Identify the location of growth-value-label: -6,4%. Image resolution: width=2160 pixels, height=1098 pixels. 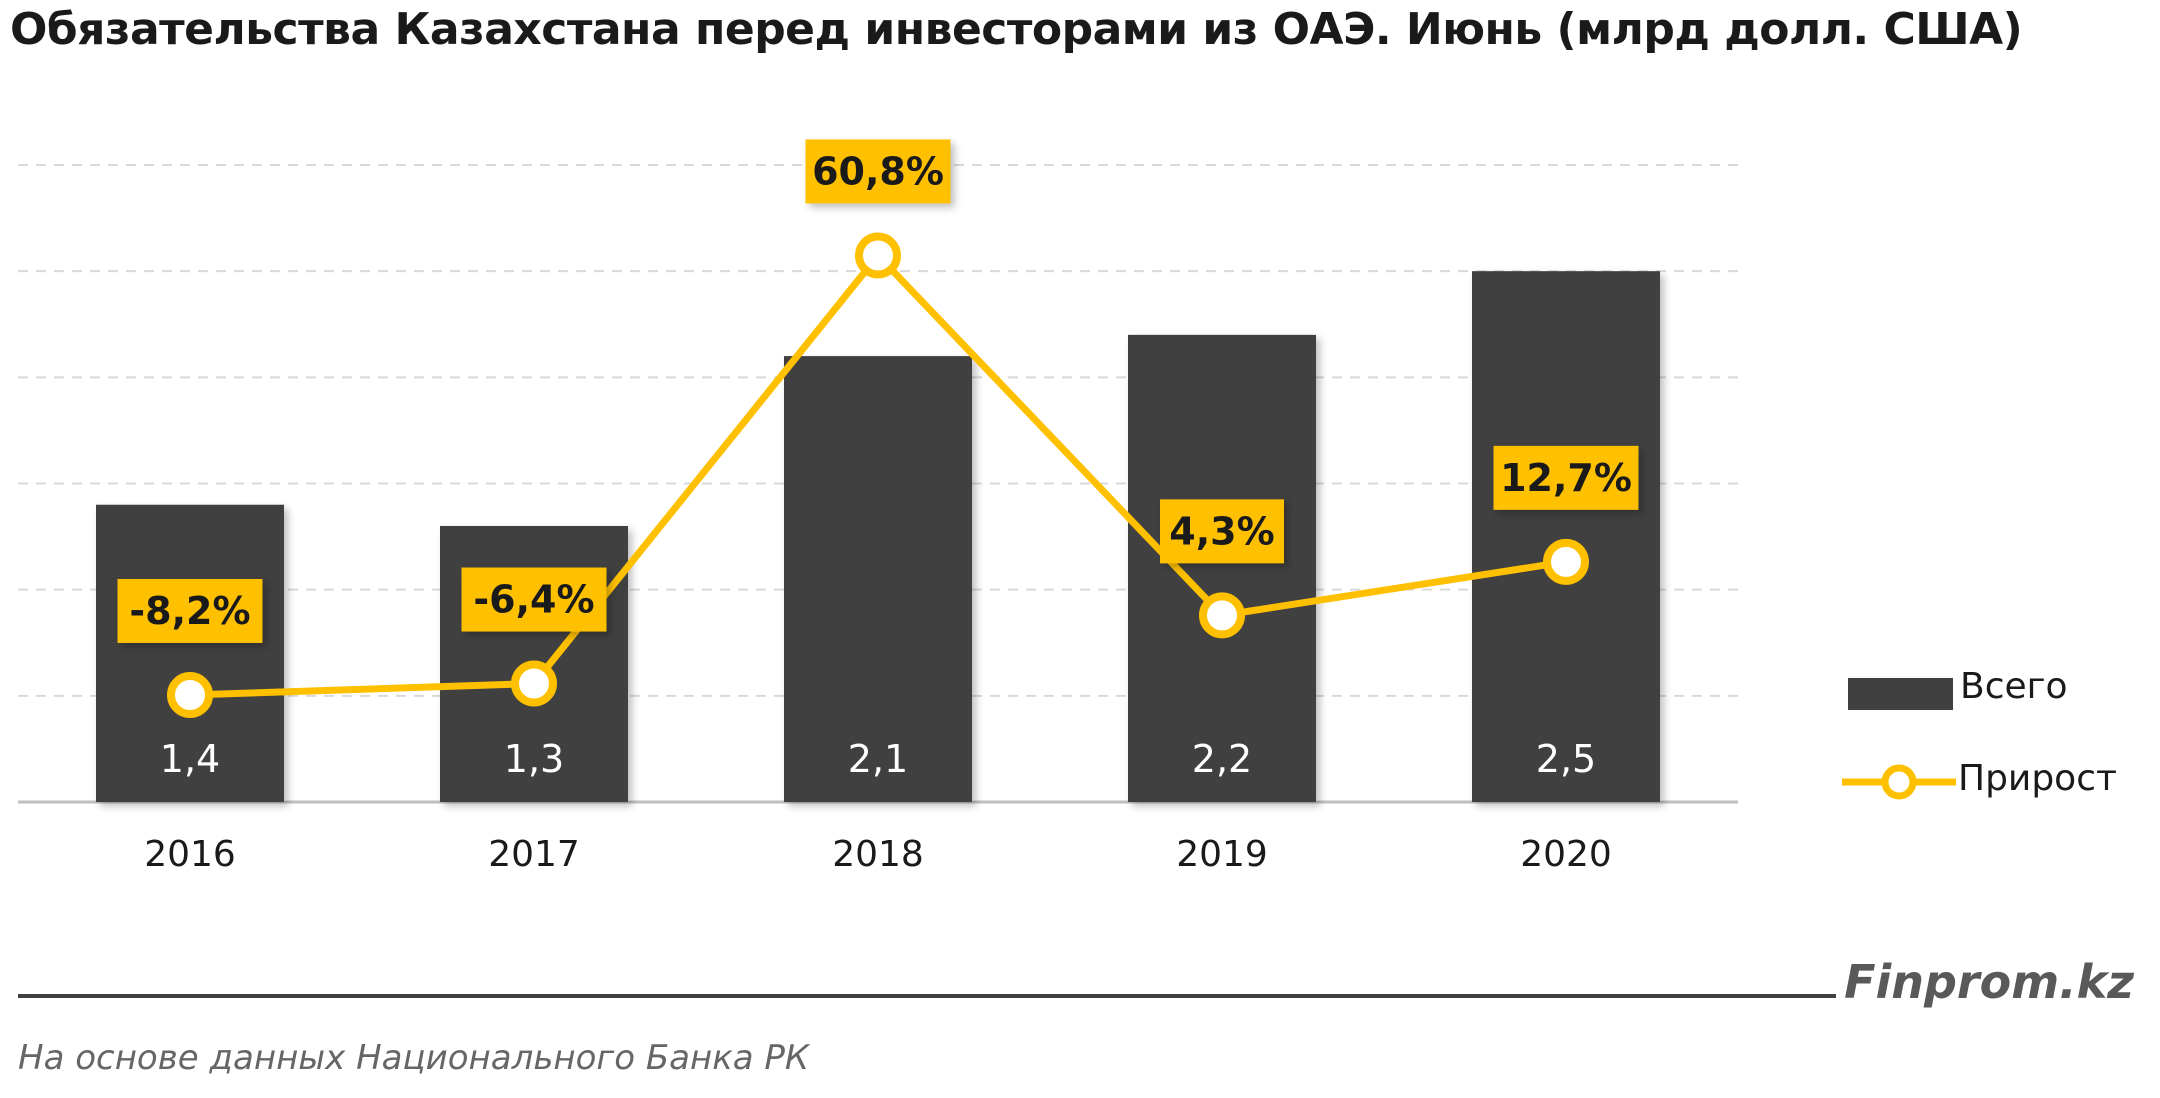
(533, 600).